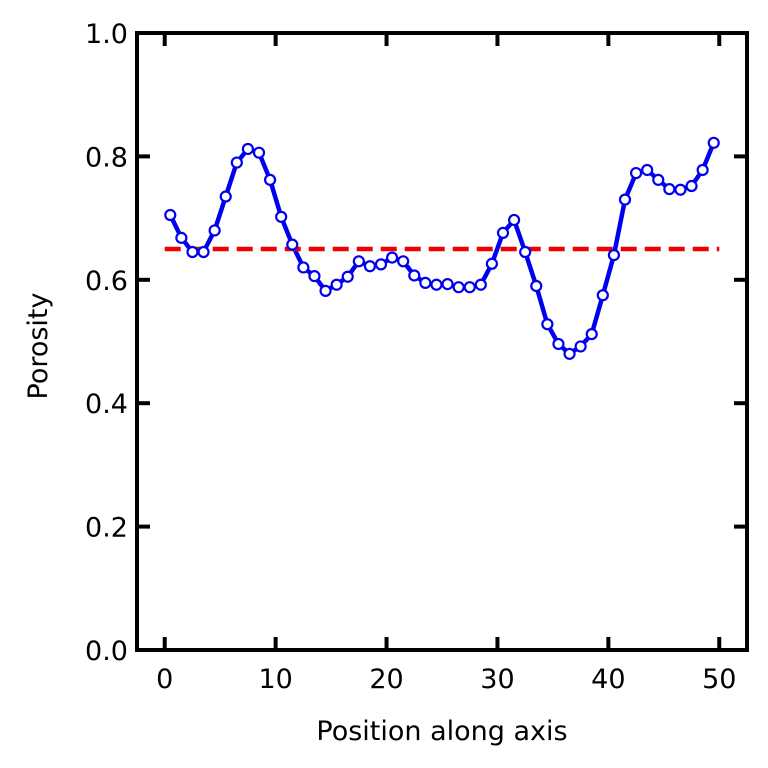 Image resolution: width=768 pixels, height=768 pixels. What do you see at coordinates (106, 528) in the screenshot?
I see `y-tick-label: 0.2` at bounding box center [106, 528].